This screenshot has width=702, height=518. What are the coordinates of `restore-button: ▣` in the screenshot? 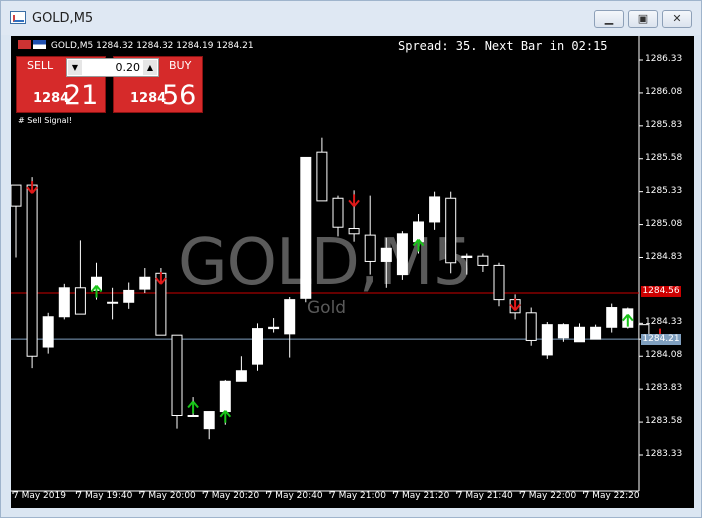 It's located at (643, 19).